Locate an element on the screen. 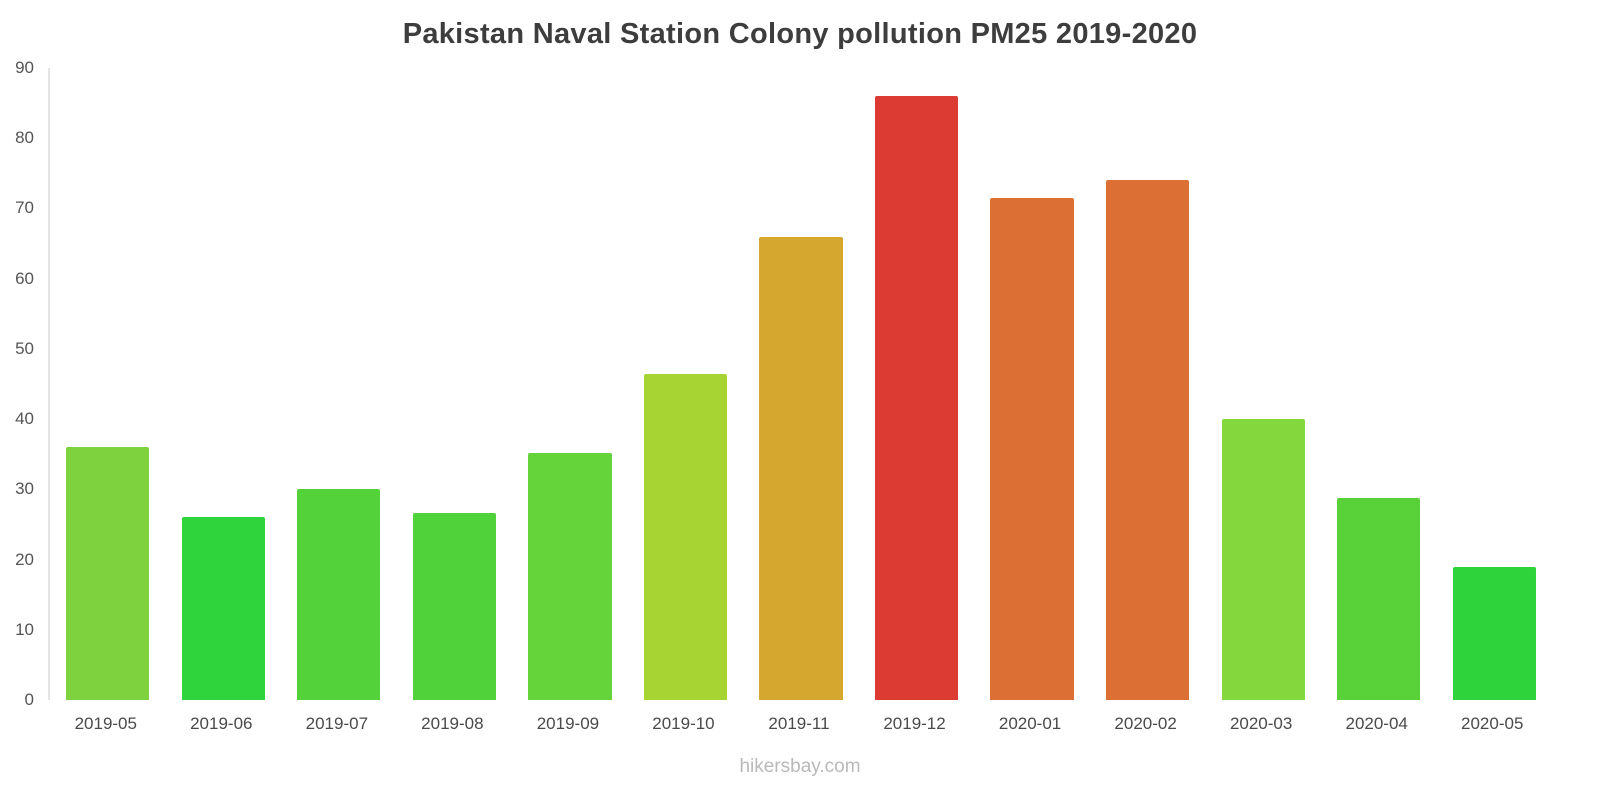  x-axis-label: 2020-04 is located at coordinates (1376, 723).